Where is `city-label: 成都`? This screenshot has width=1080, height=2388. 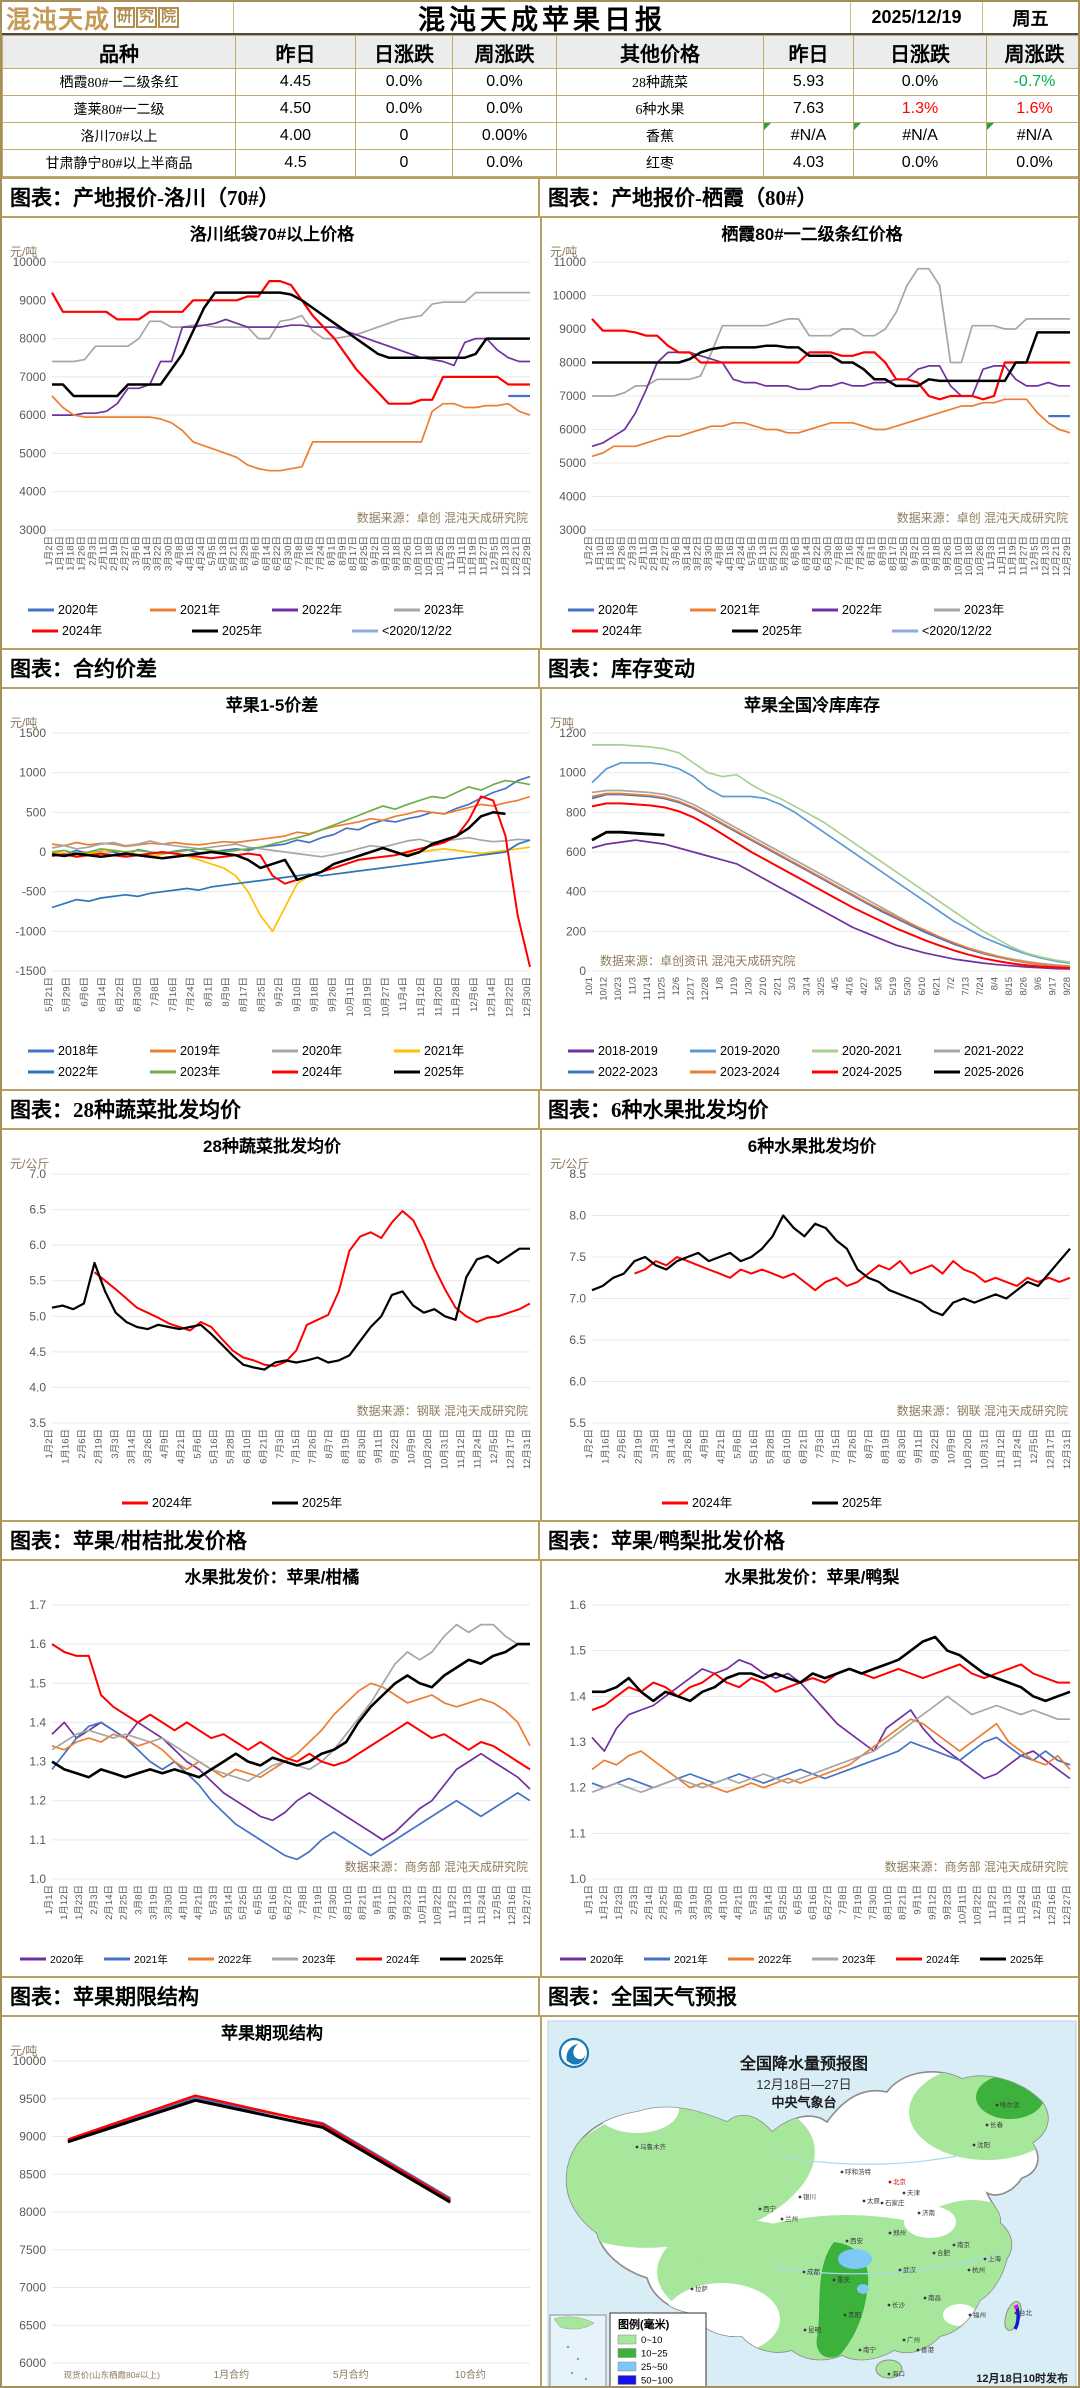 city-label: 成都 is located at coordinates (814, 2271).